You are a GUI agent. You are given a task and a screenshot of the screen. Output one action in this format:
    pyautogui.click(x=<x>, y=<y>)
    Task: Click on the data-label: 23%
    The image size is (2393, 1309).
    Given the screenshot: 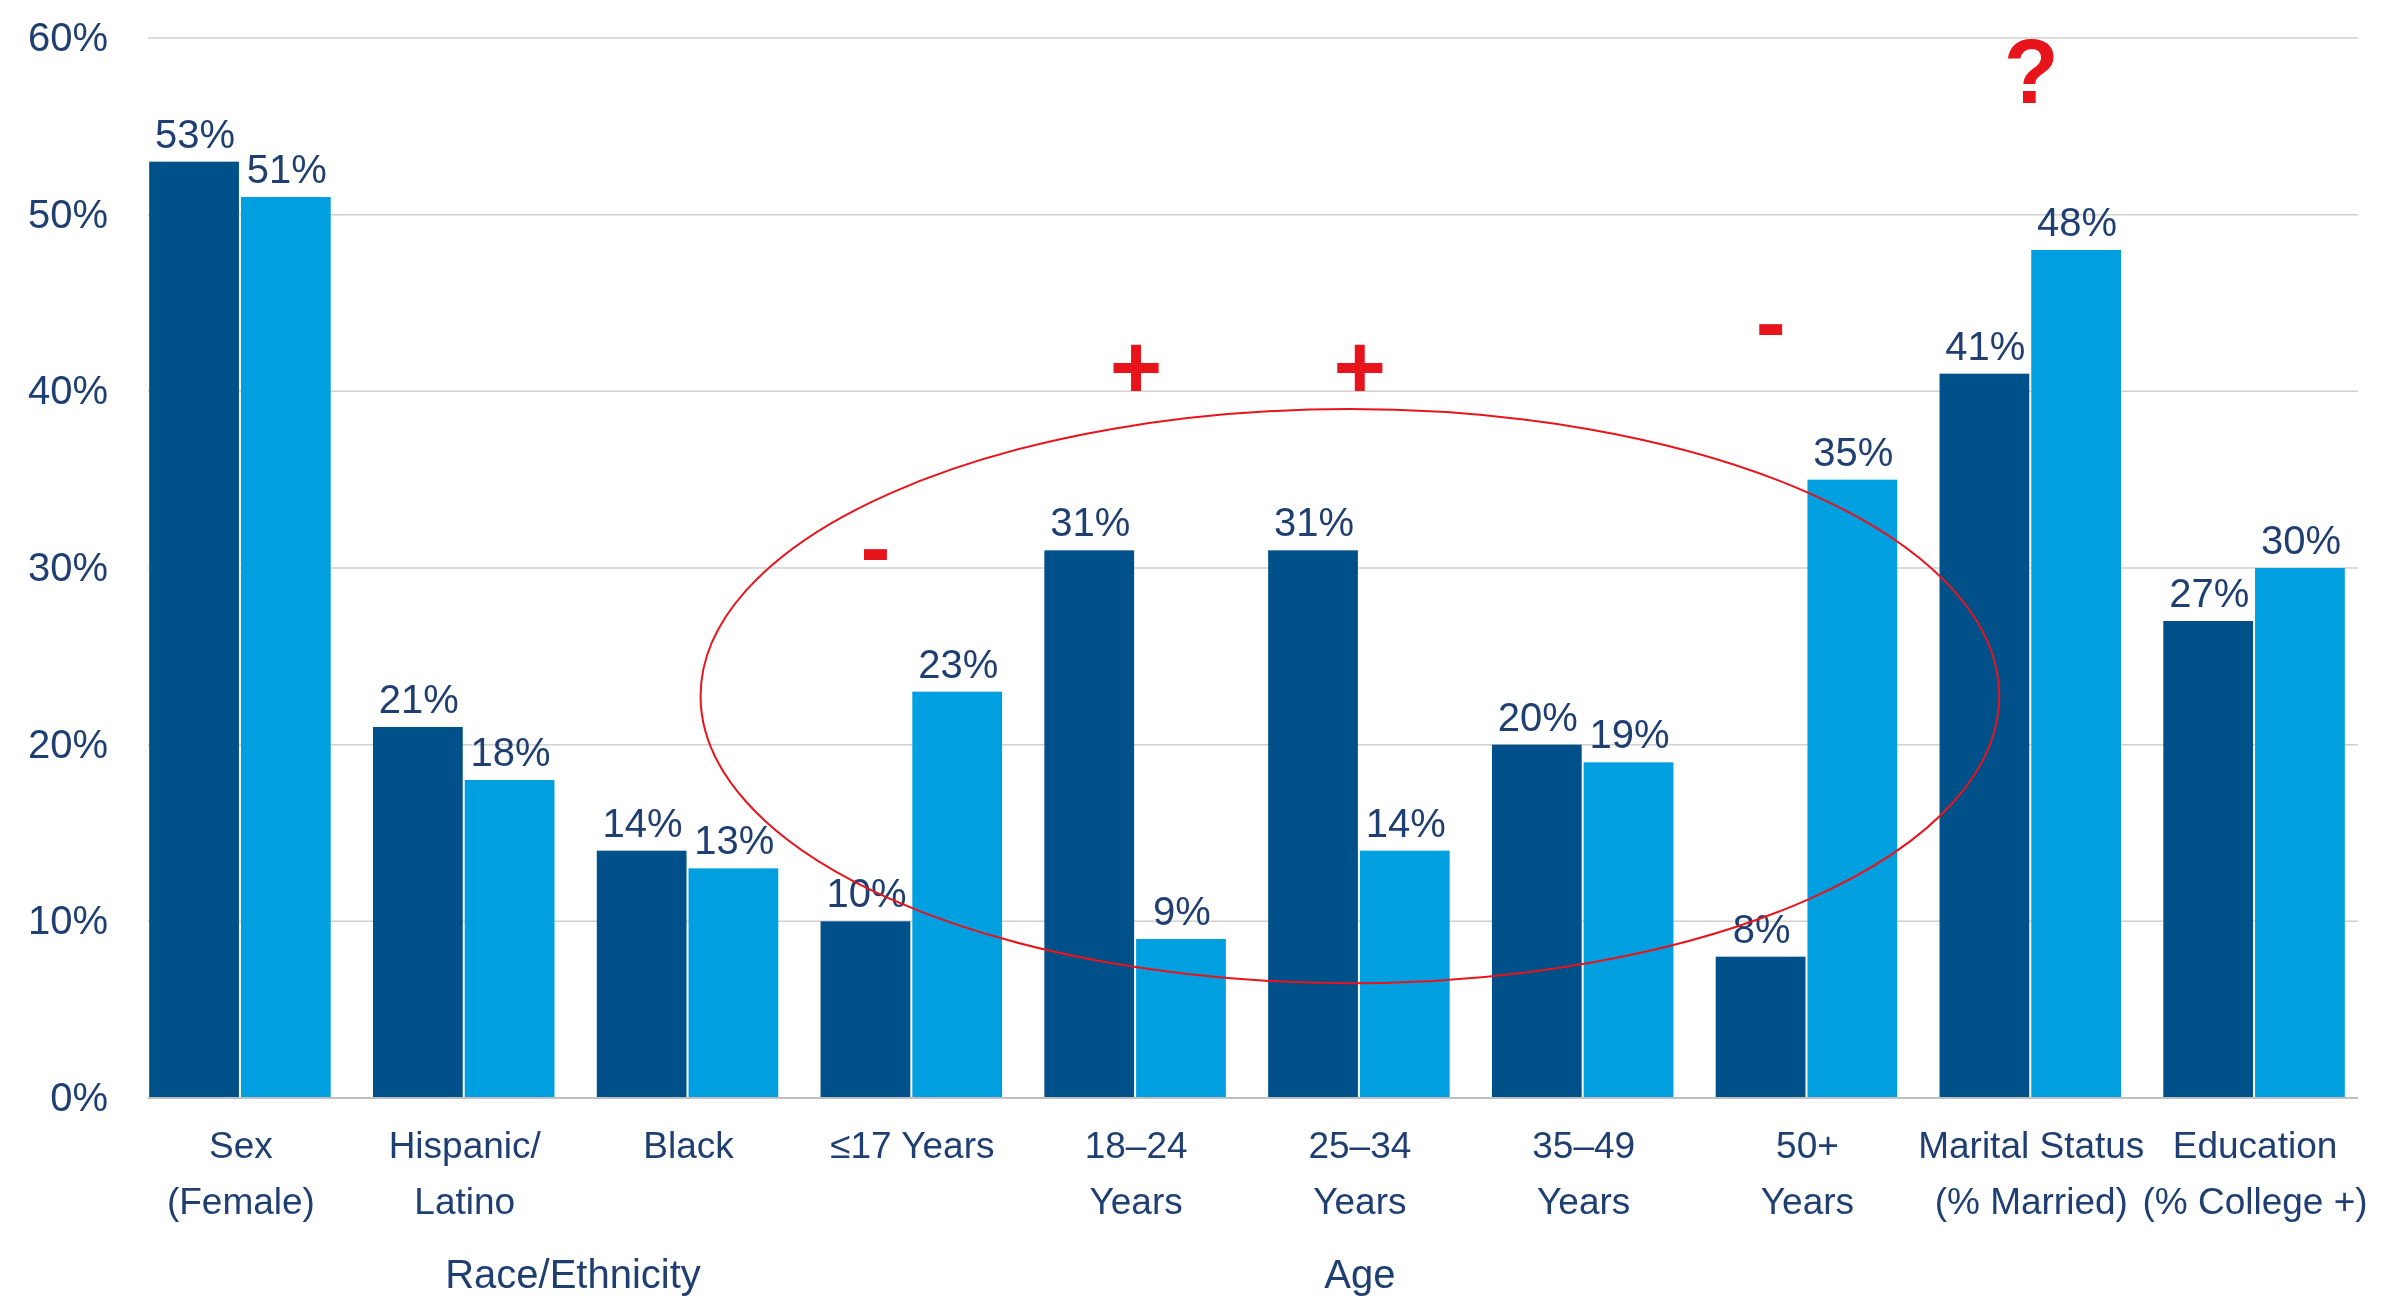 What is the action you would take?
    pyautogui.click(x=958, y=663)
    